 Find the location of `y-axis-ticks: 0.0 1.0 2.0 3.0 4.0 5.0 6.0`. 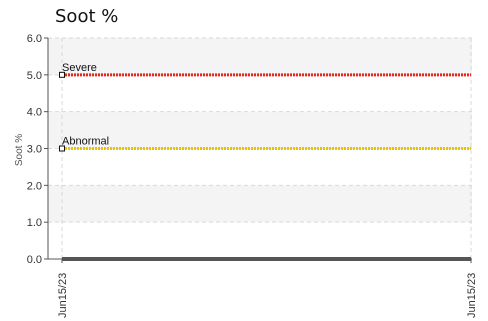

y-axis-ticks: 0.0 1.0 2.0 3.0 4.0 5.0 6.0 is located at coordinates (37, 149).